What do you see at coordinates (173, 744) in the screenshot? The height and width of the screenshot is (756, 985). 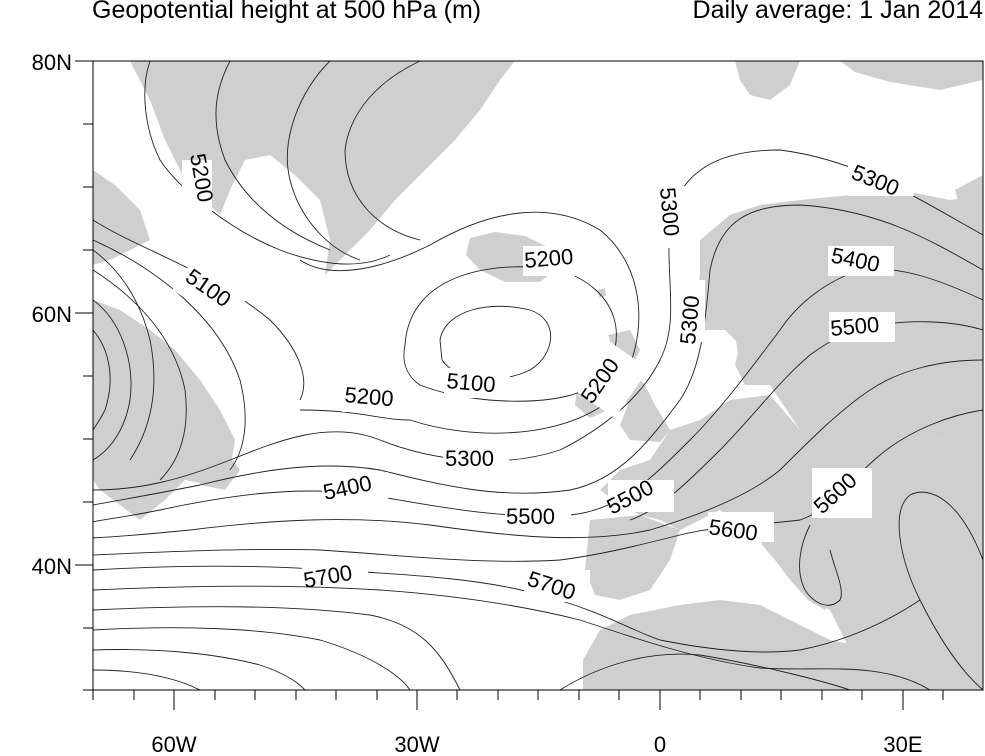 I see `lon-tick-label: 60W` at bounding box center [173, 744].